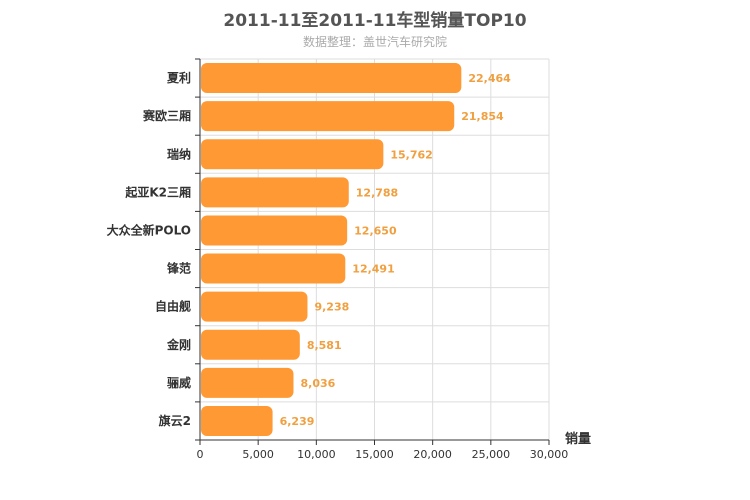  Describe the element at coordinates (179, 153) in the screenshot. I see `category-label: 瑞纳` at that location.